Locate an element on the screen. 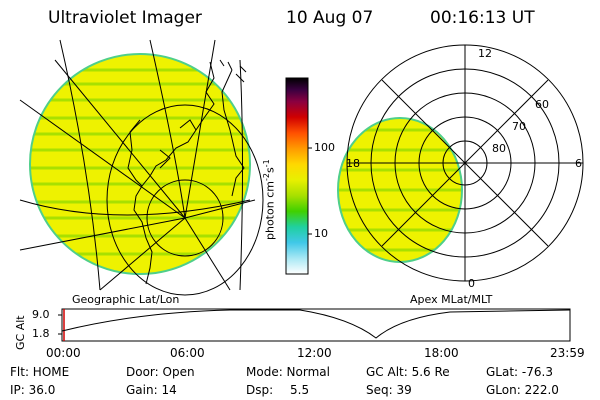  glon-status: GLon: 222.0 is located at coordinates (522, 390).